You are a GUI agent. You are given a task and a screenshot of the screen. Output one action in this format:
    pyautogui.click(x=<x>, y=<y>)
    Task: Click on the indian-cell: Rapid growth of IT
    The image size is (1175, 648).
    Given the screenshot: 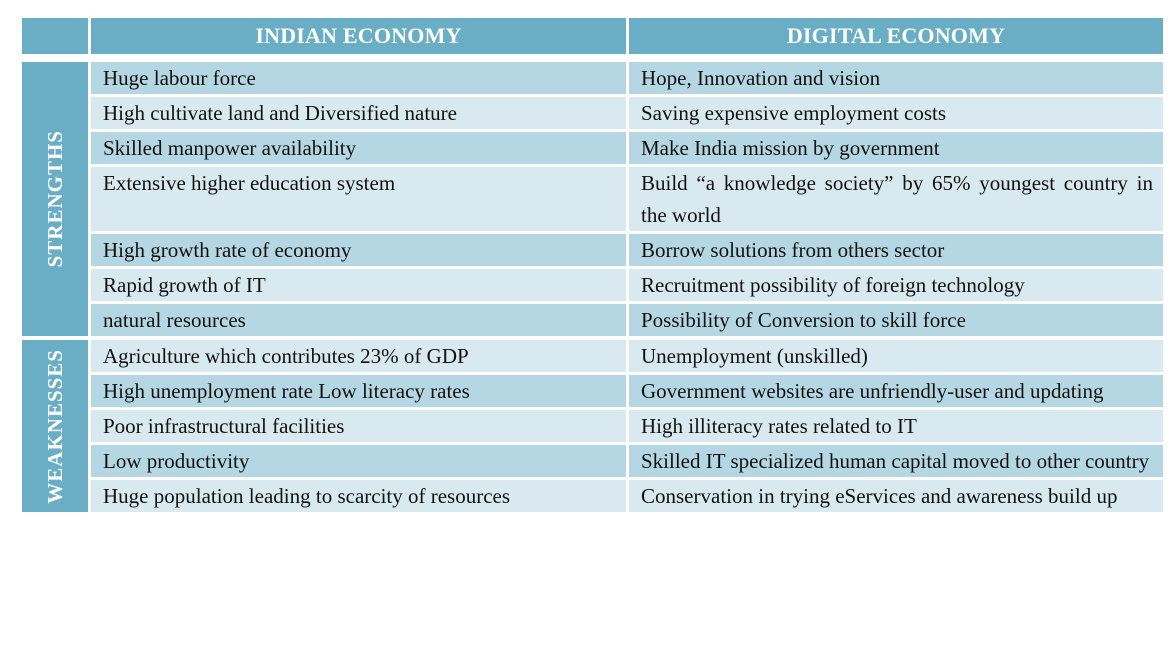 What is the action you would take?
    pyautogui.click(x=358, y=285)
    